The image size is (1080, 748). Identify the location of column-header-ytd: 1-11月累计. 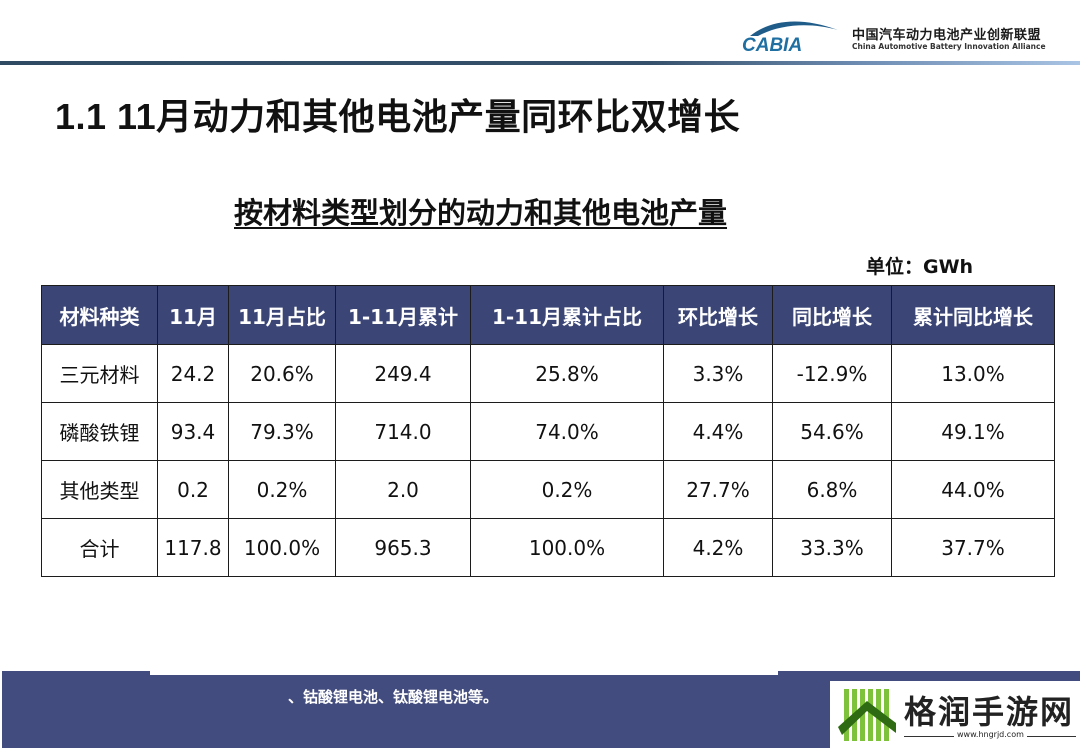
(403, 315).